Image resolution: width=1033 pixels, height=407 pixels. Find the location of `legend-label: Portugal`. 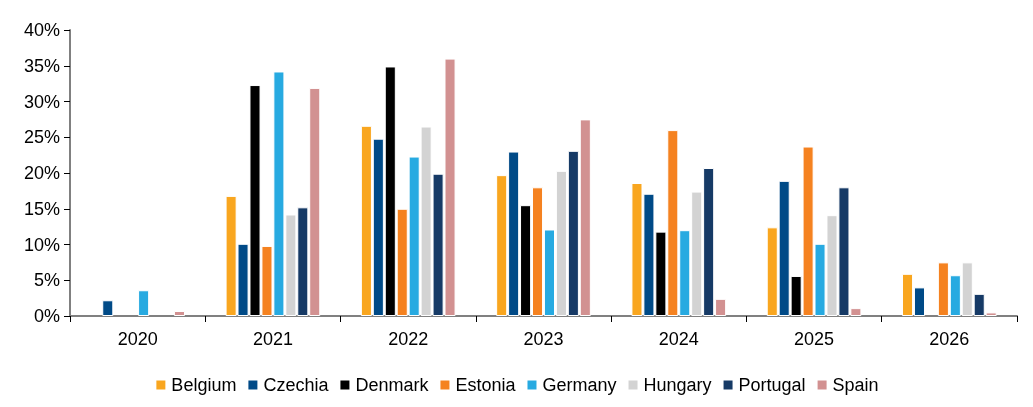

legend-label: Portugal is located at coordinates (772, 385).